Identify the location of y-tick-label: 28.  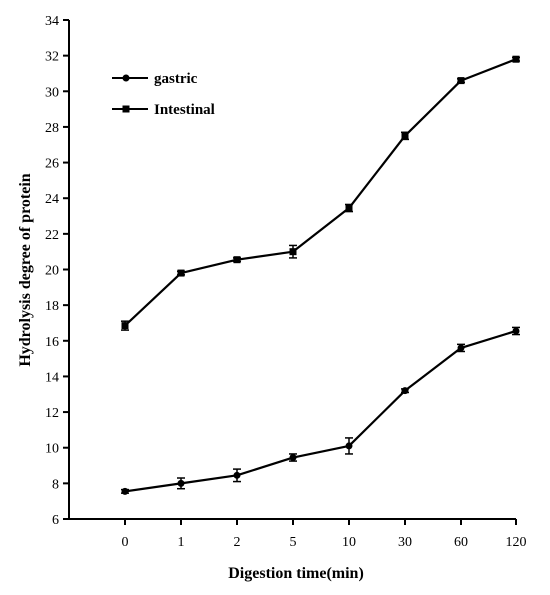
(52, 128).